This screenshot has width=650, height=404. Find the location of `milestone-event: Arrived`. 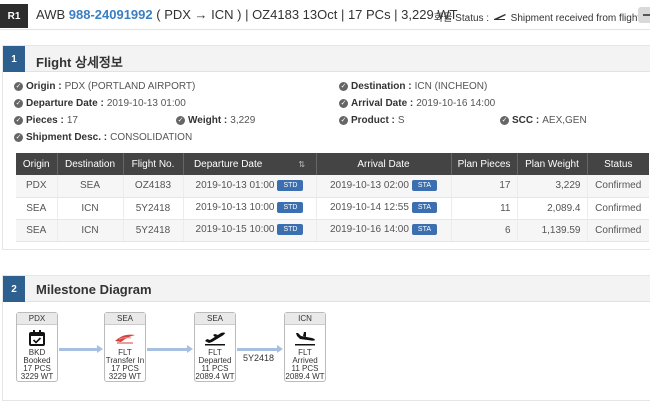

milestone-event: Arrived is located at coordinates (305, 360).